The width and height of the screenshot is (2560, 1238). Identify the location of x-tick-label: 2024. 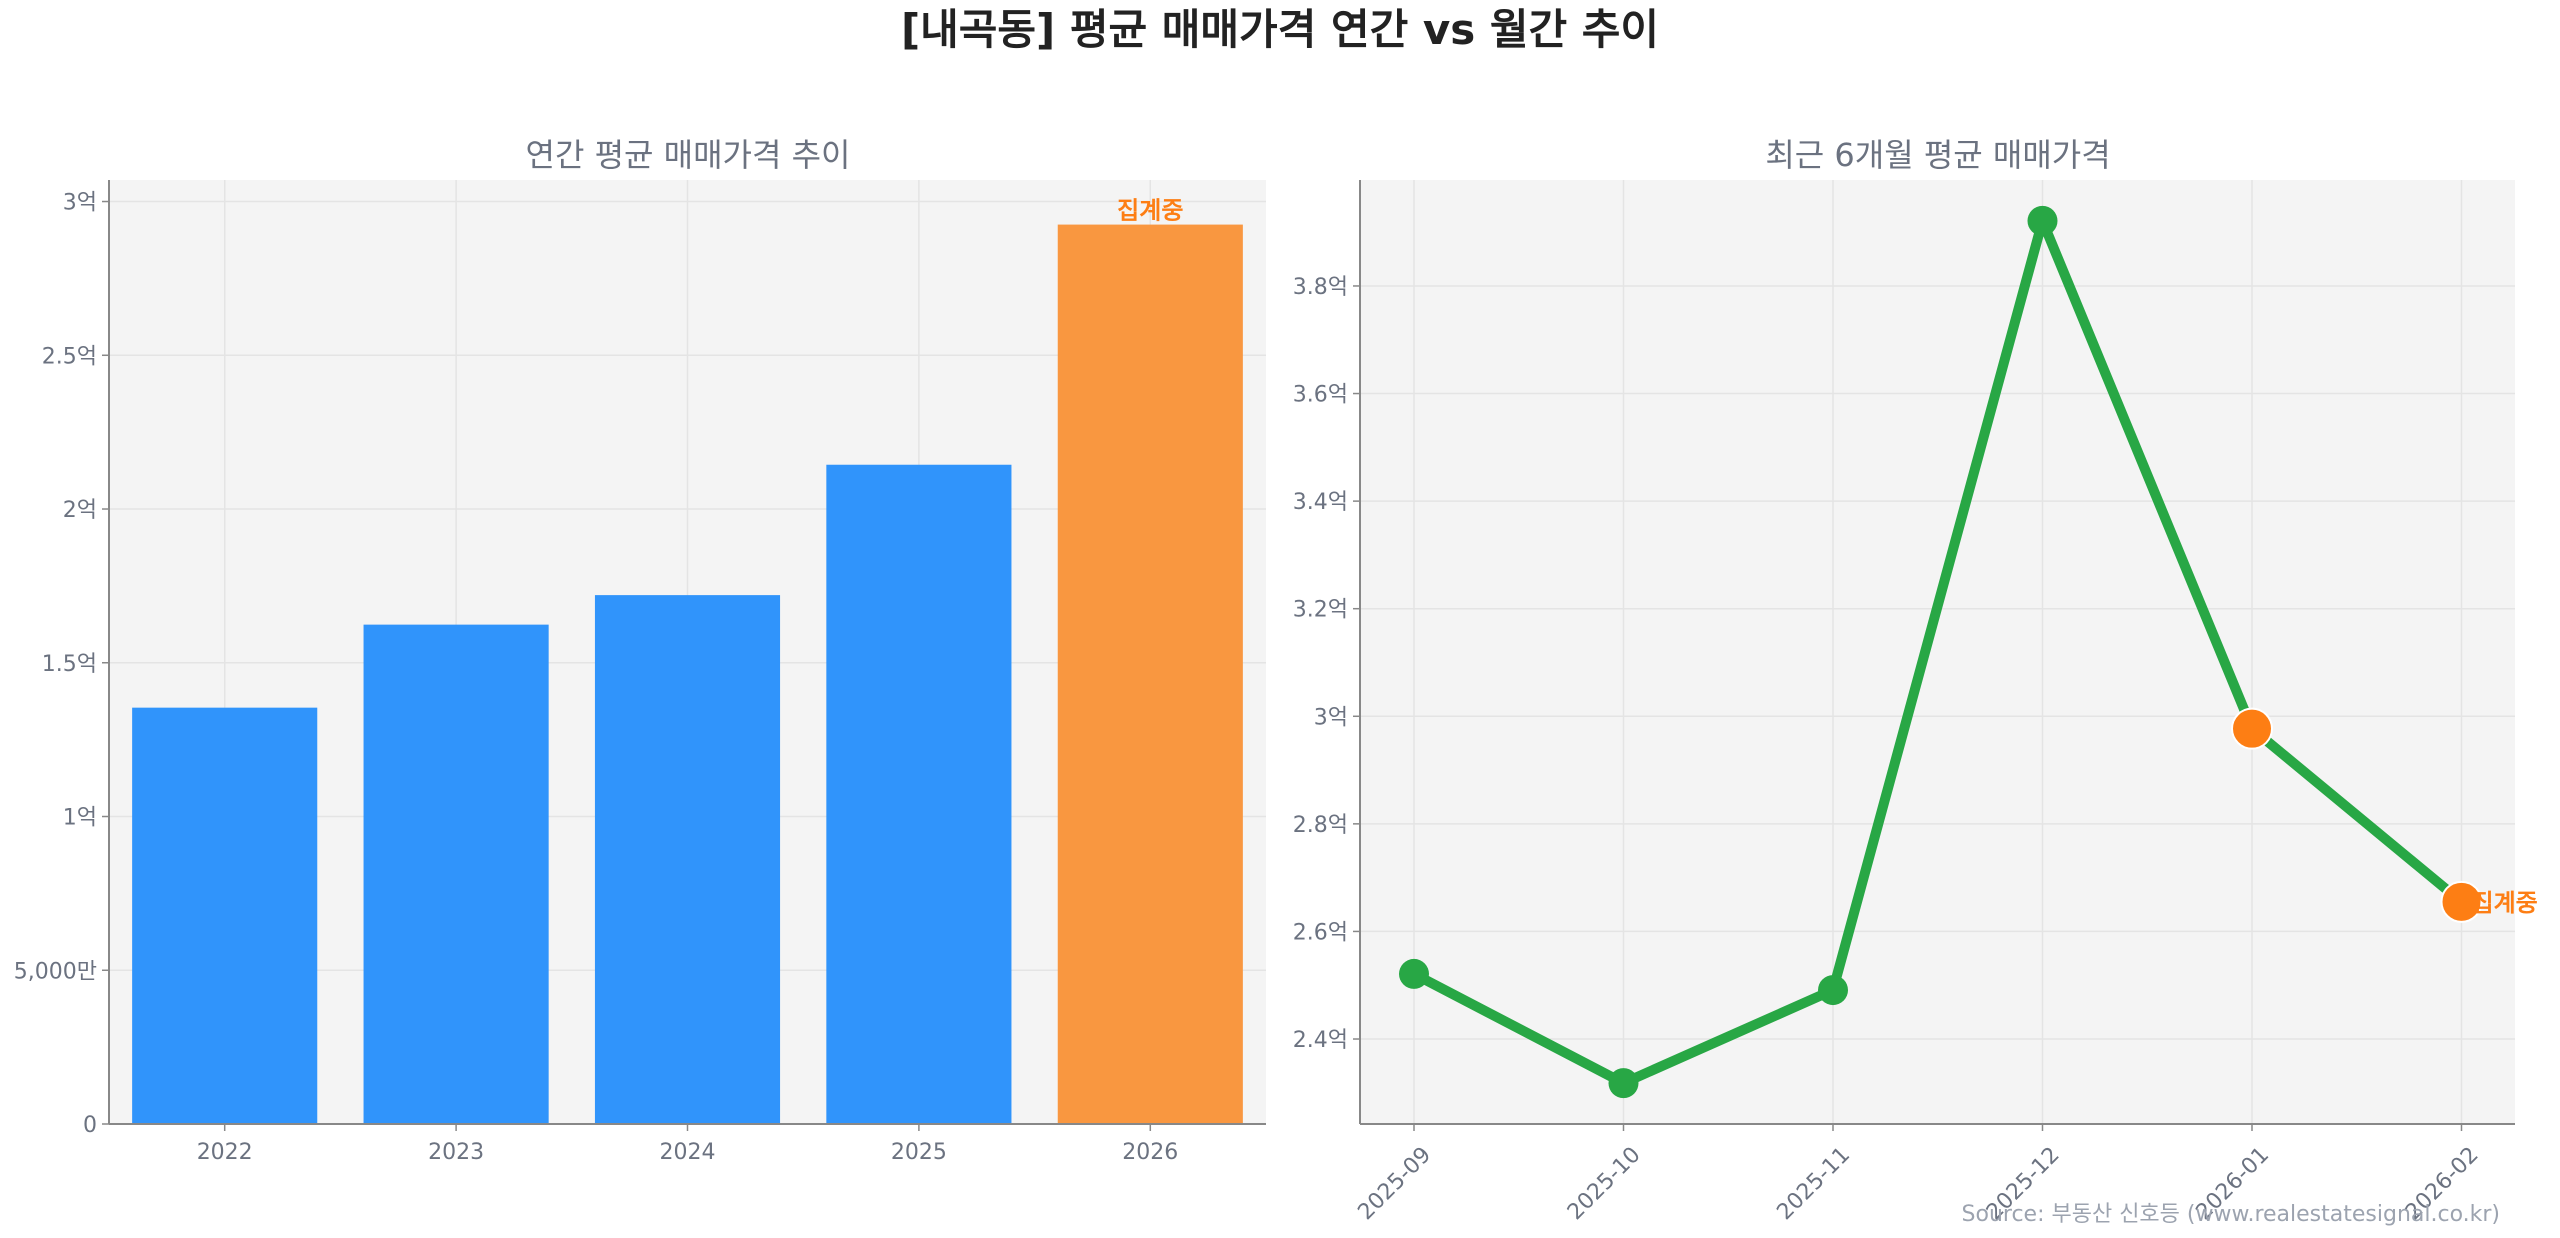
(688, 1152).